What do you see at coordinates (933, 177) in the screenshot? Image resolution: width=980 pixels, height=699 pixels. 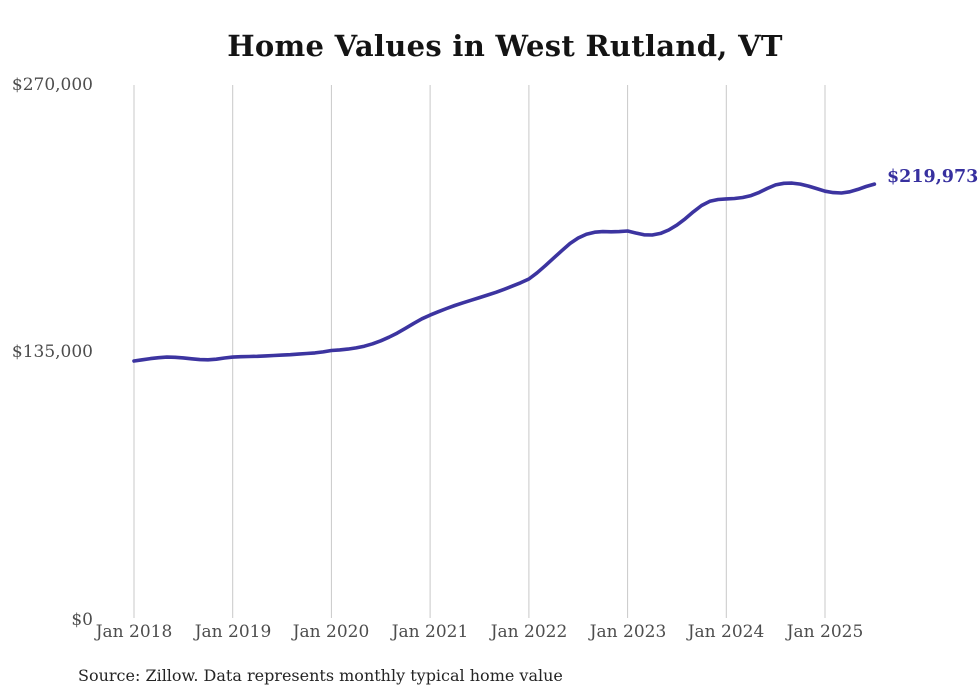 I see `latest-value-label: $219,973` at bounding box center [933, 177].